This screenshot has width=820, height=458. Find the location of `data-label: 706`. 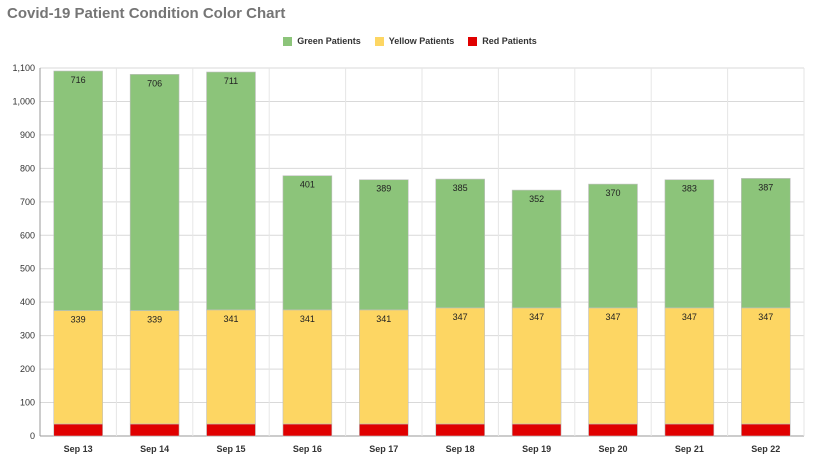

data-label: 706 is located at coordinates (154, 83).